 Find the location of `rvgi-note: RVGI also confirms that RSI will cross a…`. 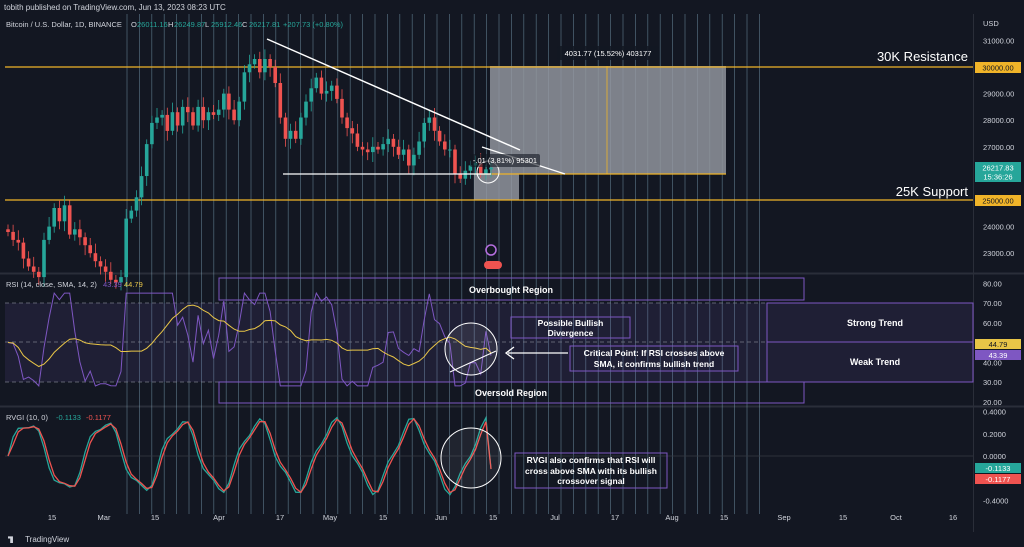

rvgi-note: RVGI also confirms that RSI will cross a… is located at coordinates (591, 470).